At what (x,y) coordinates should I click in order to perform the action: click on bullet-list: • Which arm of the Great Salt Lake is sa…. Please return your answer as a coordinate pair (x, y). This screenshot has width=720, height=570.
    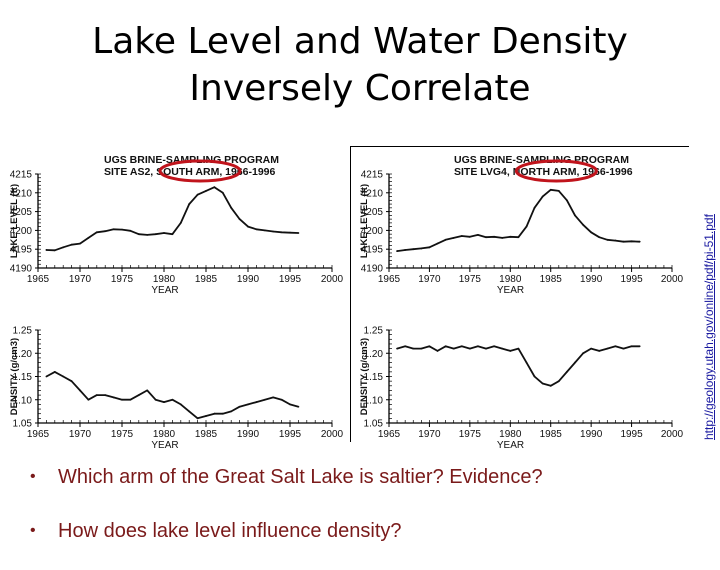
    Looking at the image, I should click on (286, 516).